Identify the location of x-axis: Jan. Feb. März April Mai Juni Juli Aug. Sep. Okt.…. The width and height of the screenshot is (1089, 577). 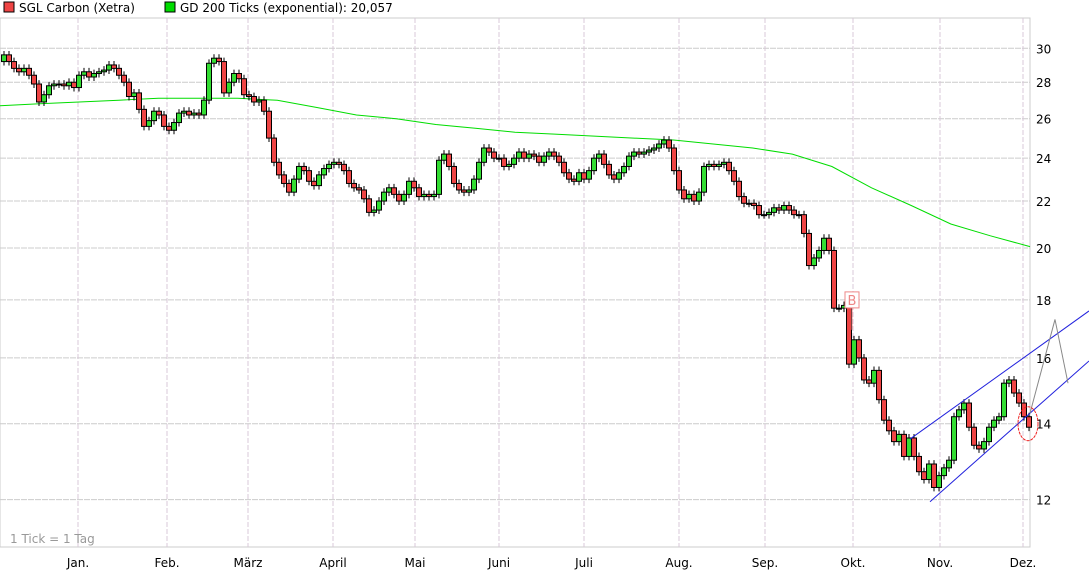
(551, 563).